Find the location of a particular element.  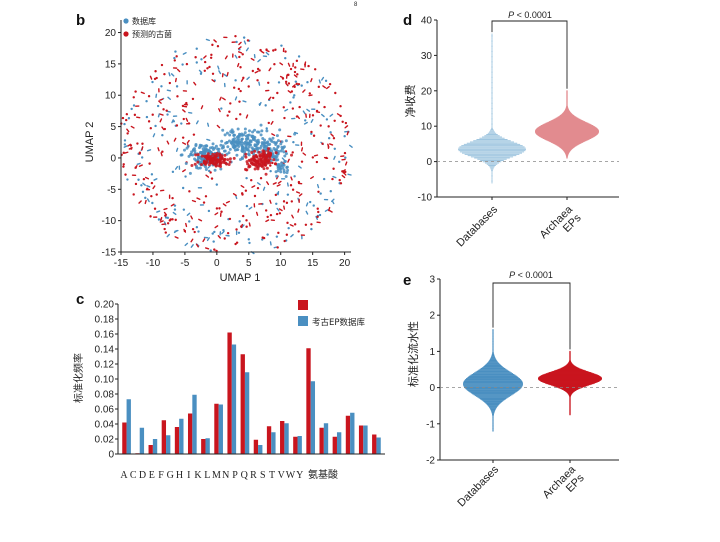

bar-y-tick-label: 0.04 is located at coordinates (105, 425).